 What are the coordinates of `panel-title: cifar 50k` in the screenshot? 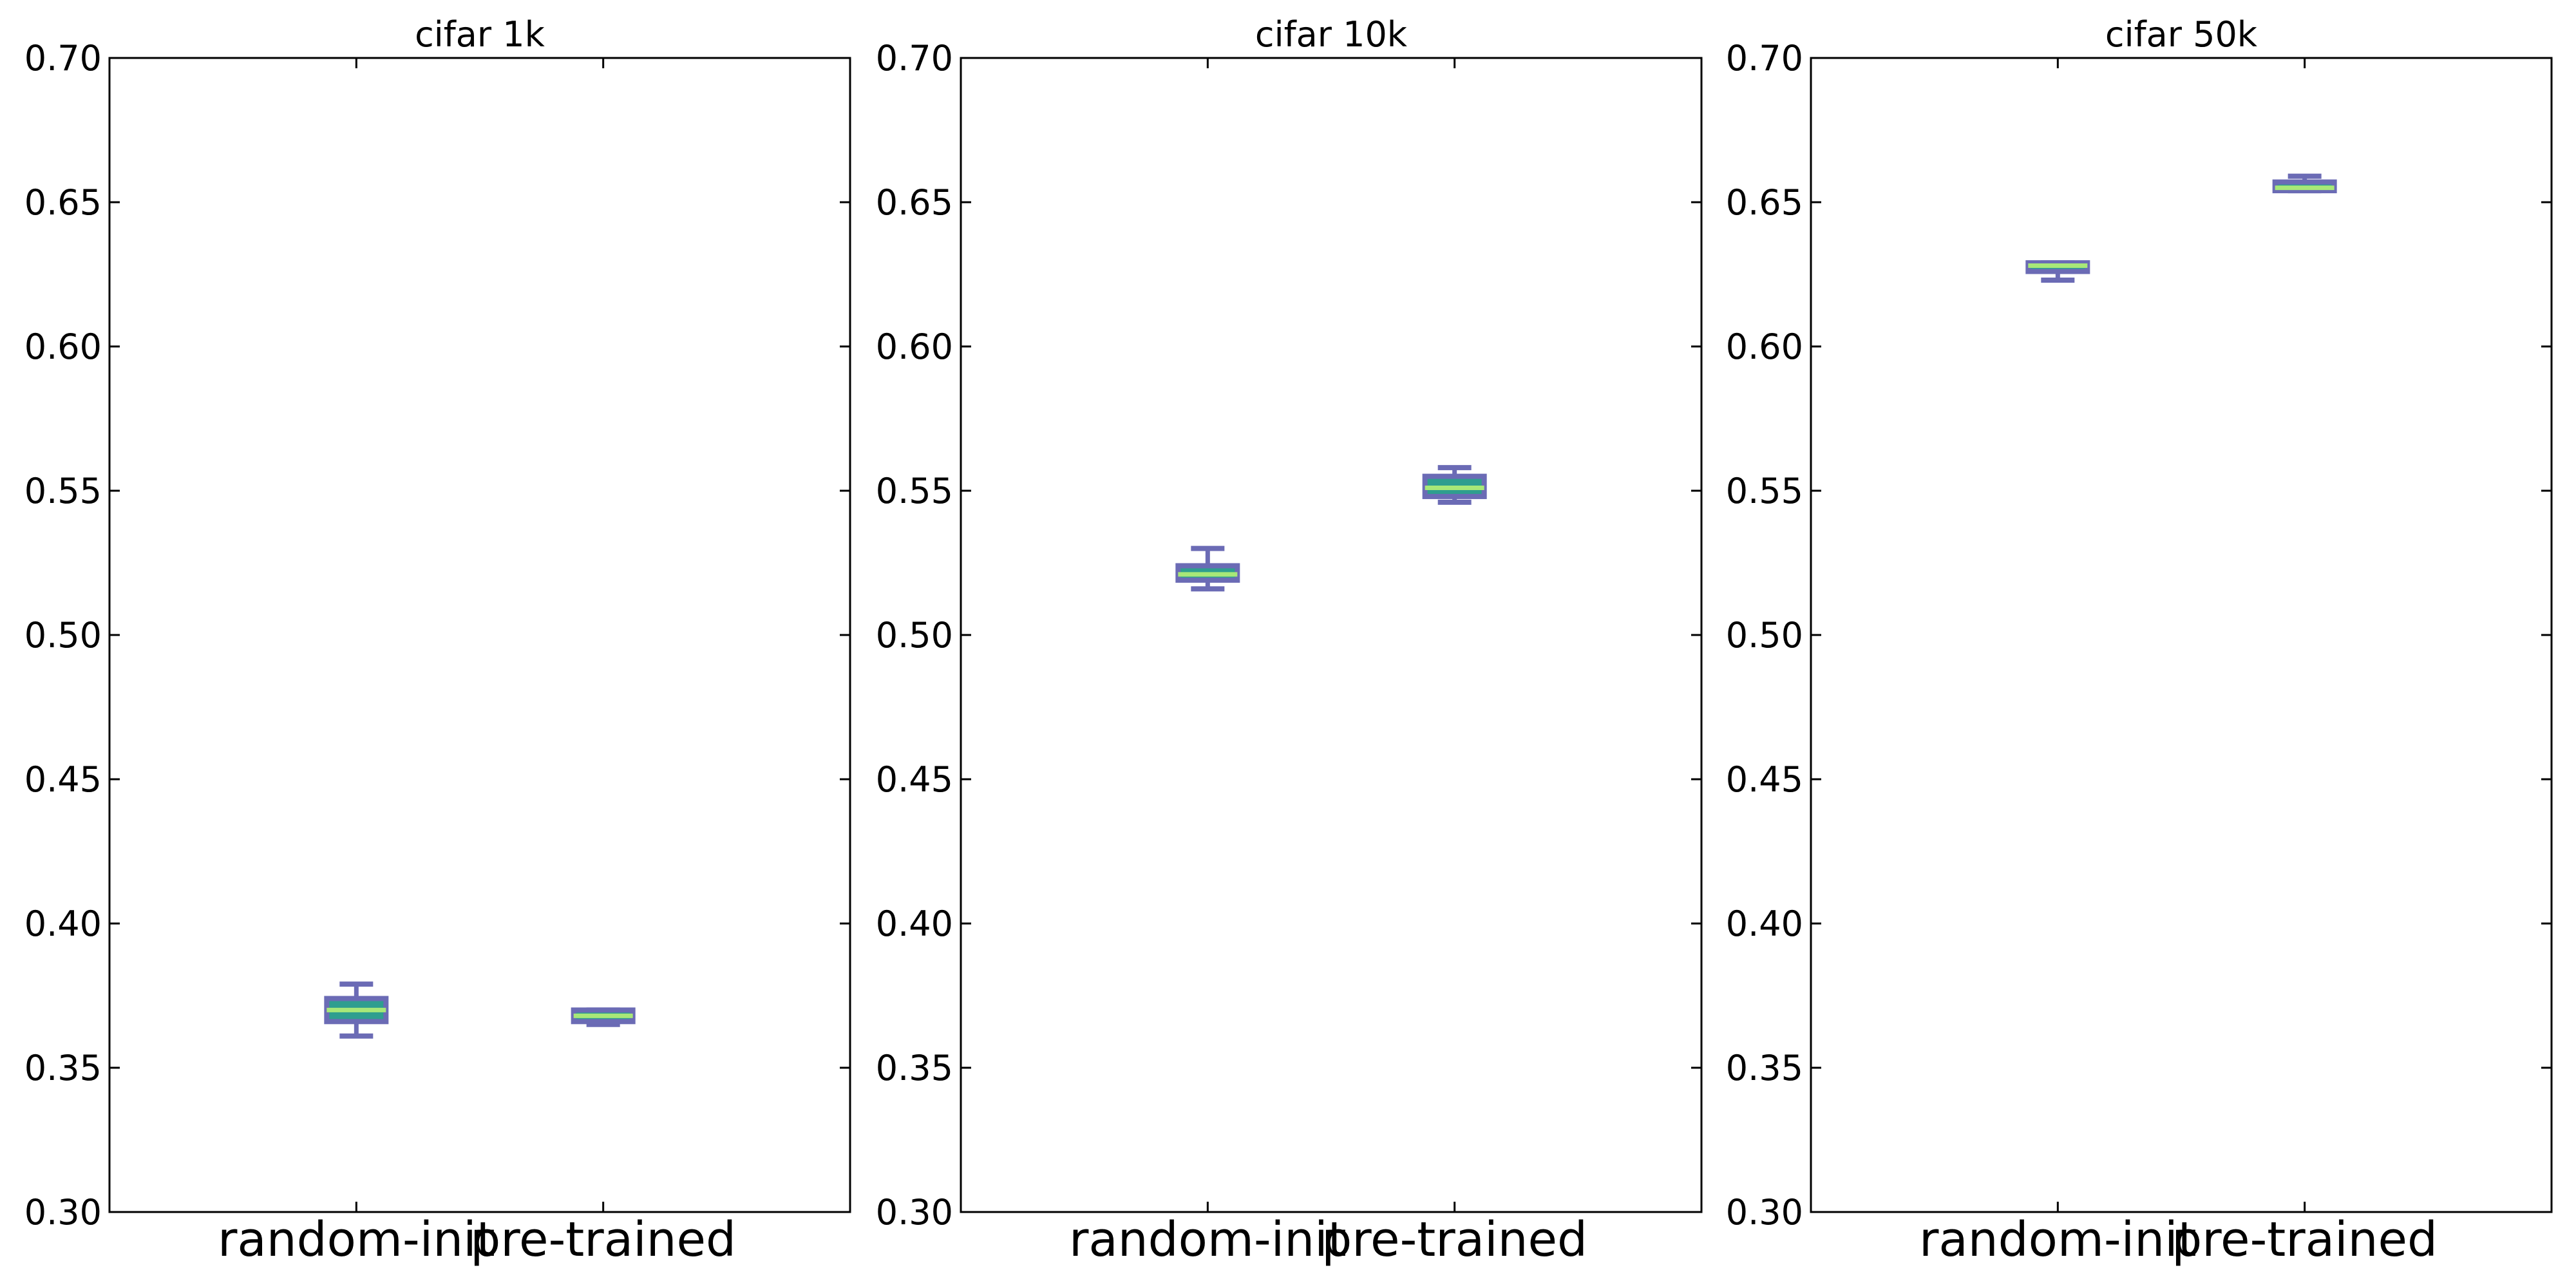 It's located at (2181, 34).